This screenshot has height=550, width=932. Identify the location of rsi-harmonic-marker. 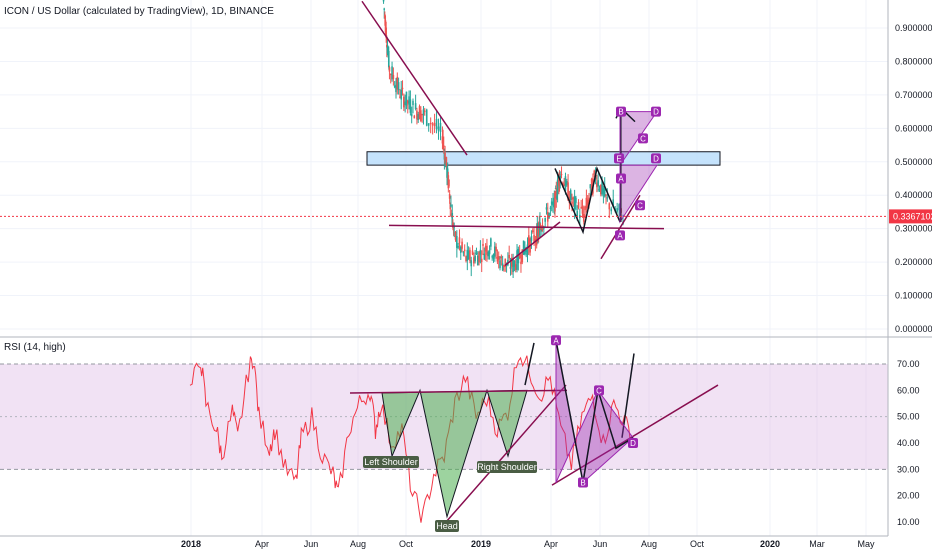
(556, 340).